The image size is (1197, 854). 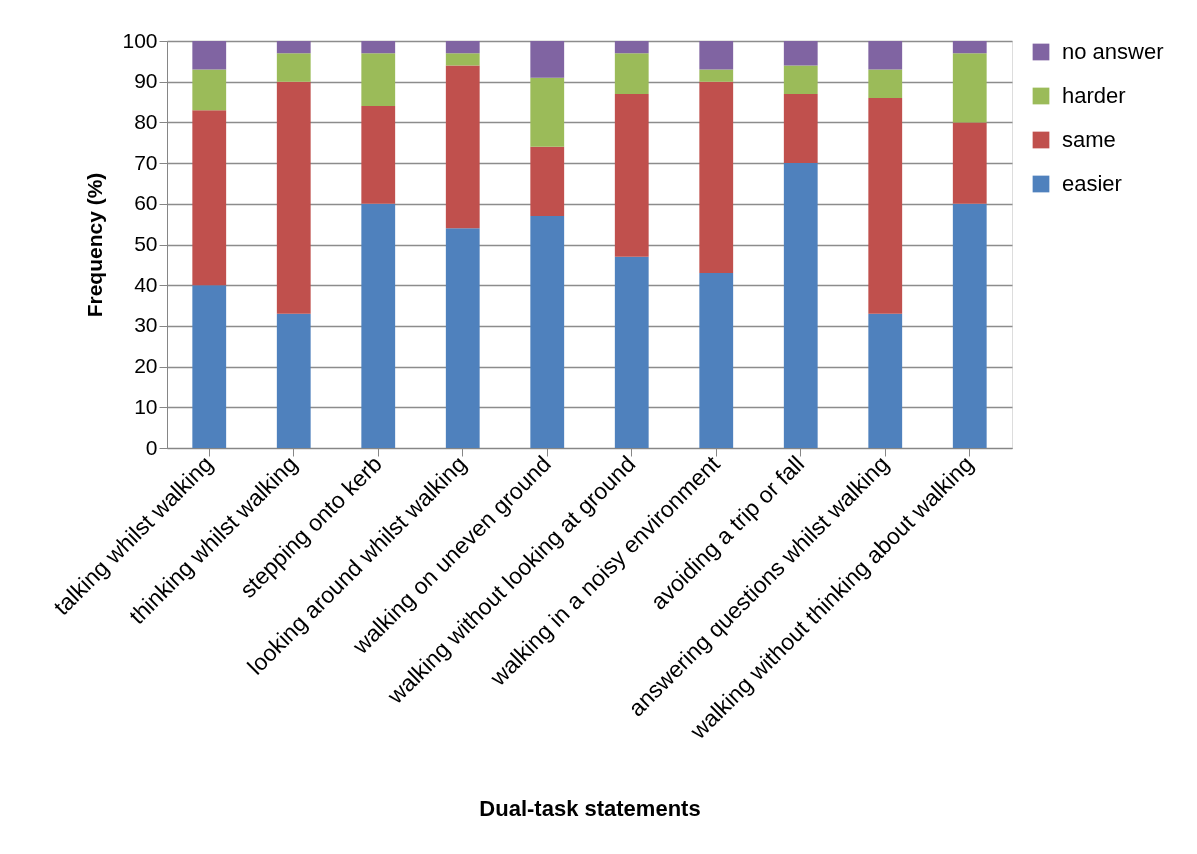 I want to click on y-tick-label: 60, so click(x=146, y=203).